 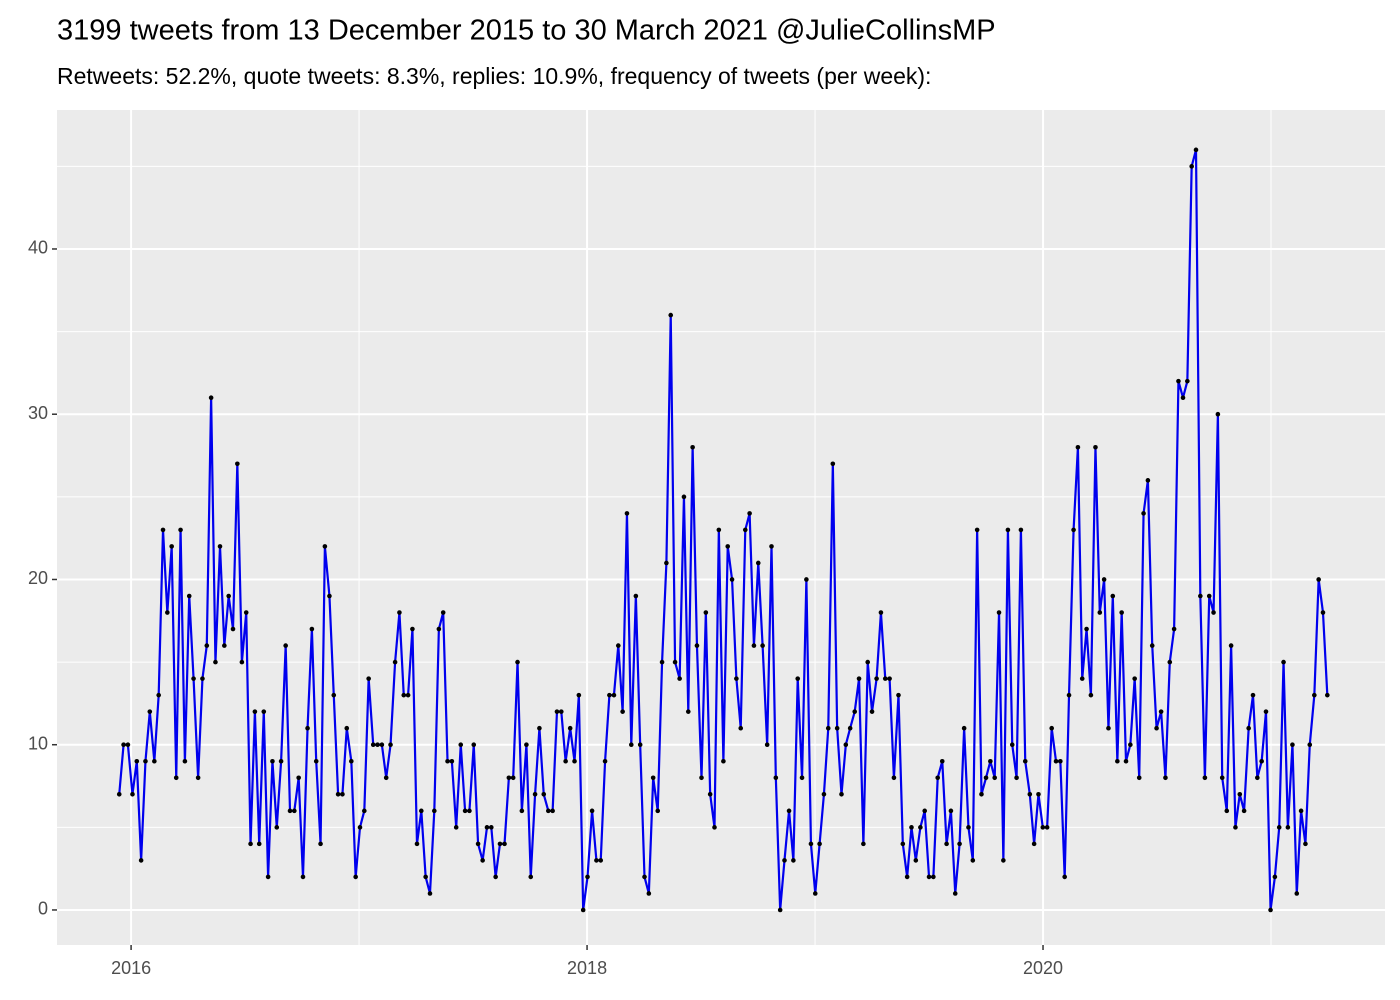 What do you see at coordinates (1043, 968) in the screenshot?
I see `x-tick-label: 2020` at bounding box center [1043, 968].